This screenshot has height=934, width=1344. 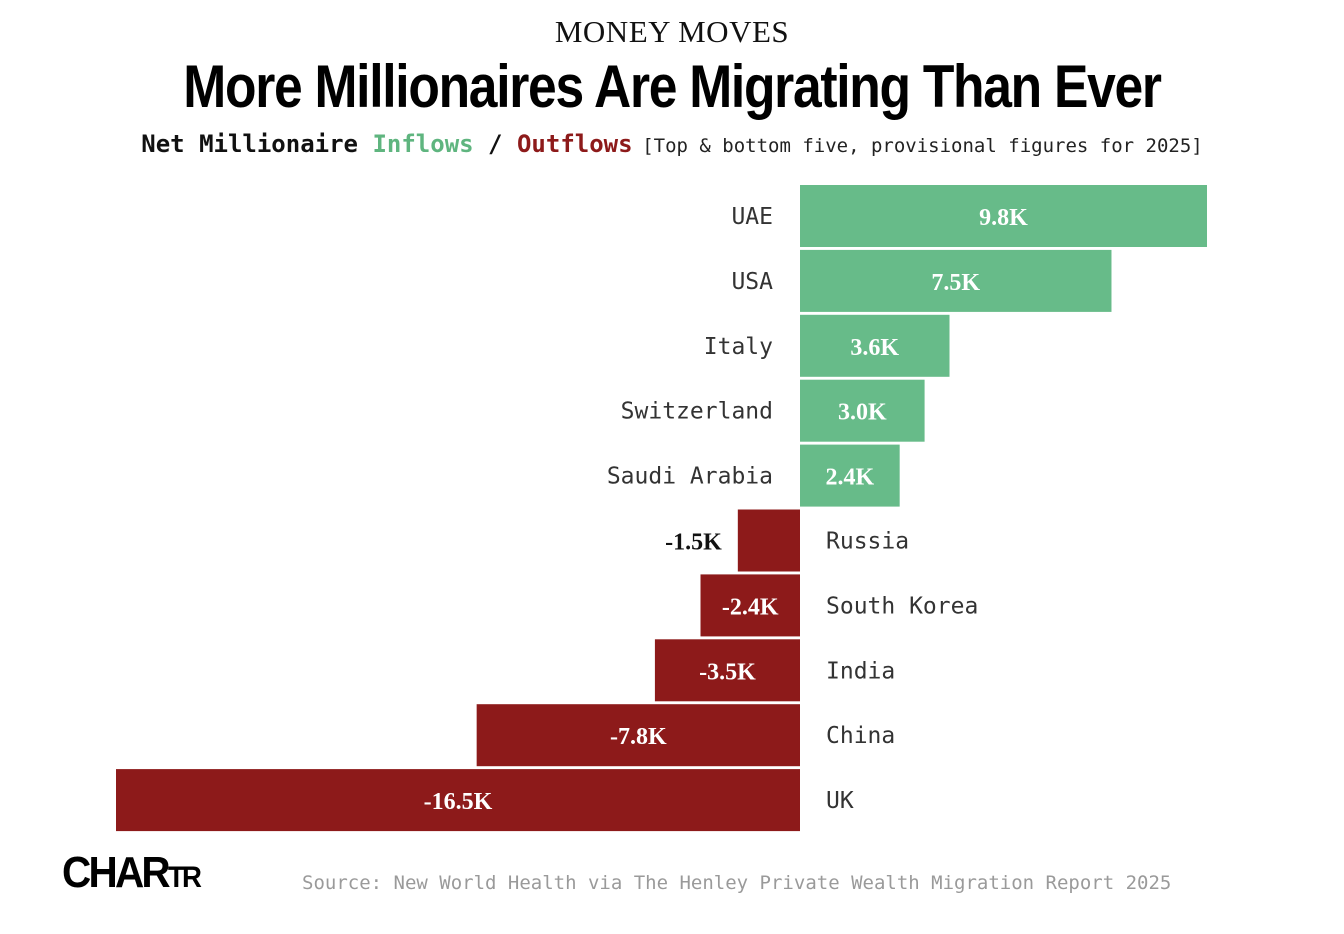 I want to click on value-label-usa: 7.5K, so click(x=955, y=283).